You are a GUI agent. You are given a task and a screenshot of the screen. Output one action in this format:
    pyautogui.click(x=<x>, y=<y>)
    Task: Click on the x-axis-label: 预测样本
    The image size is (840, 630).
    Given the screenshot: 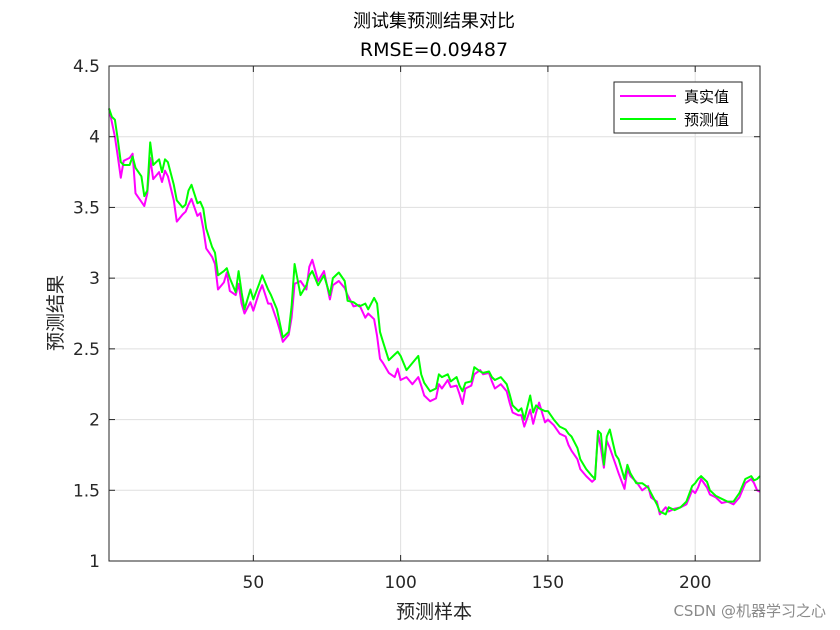 What is the action you would take?
    pyautogui.click(x=434, y=612)
    